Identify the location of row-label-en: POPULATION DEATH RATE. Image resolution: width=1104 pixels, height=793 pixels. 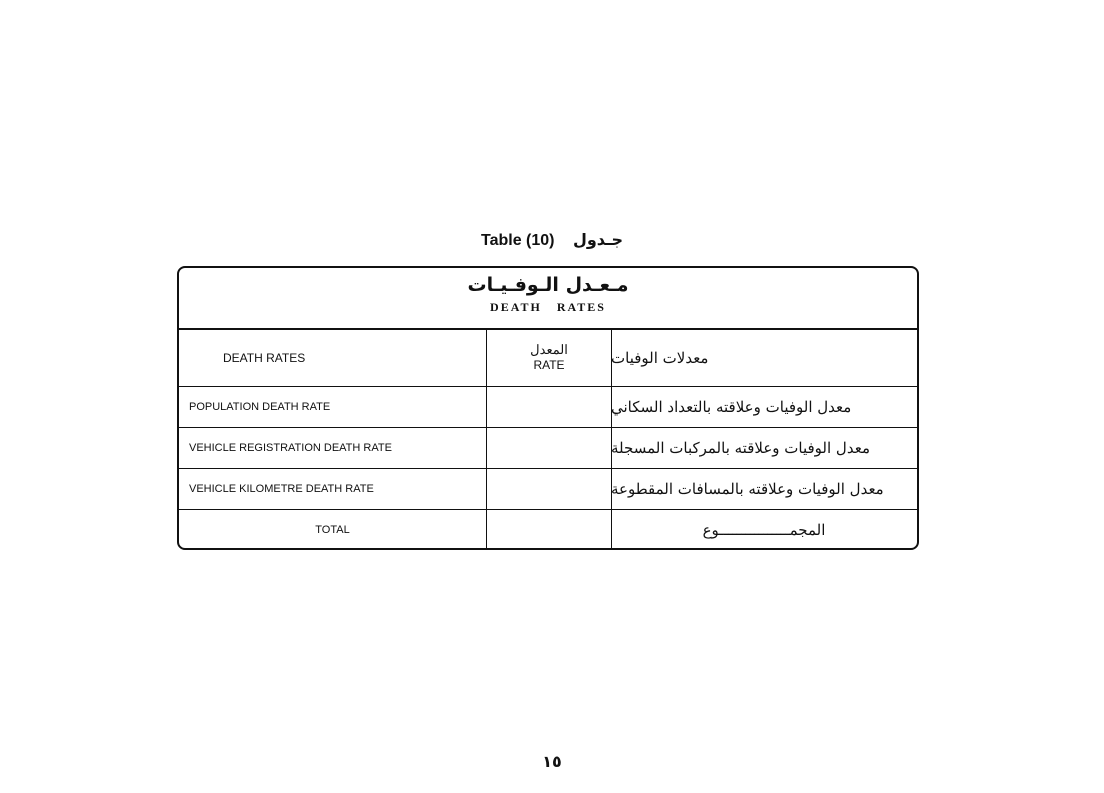
(333, 407).